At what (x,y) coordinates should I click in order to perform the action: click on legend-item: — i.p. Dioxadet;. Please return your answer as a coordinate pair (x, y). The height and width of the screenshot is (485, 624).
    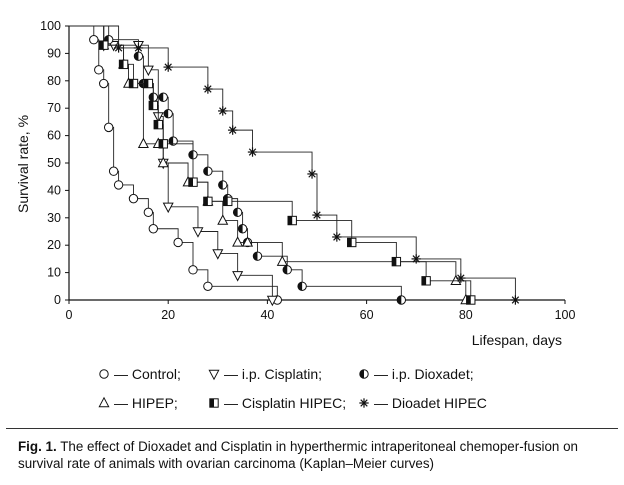
    Looking at the image, I should click on (416, 374).